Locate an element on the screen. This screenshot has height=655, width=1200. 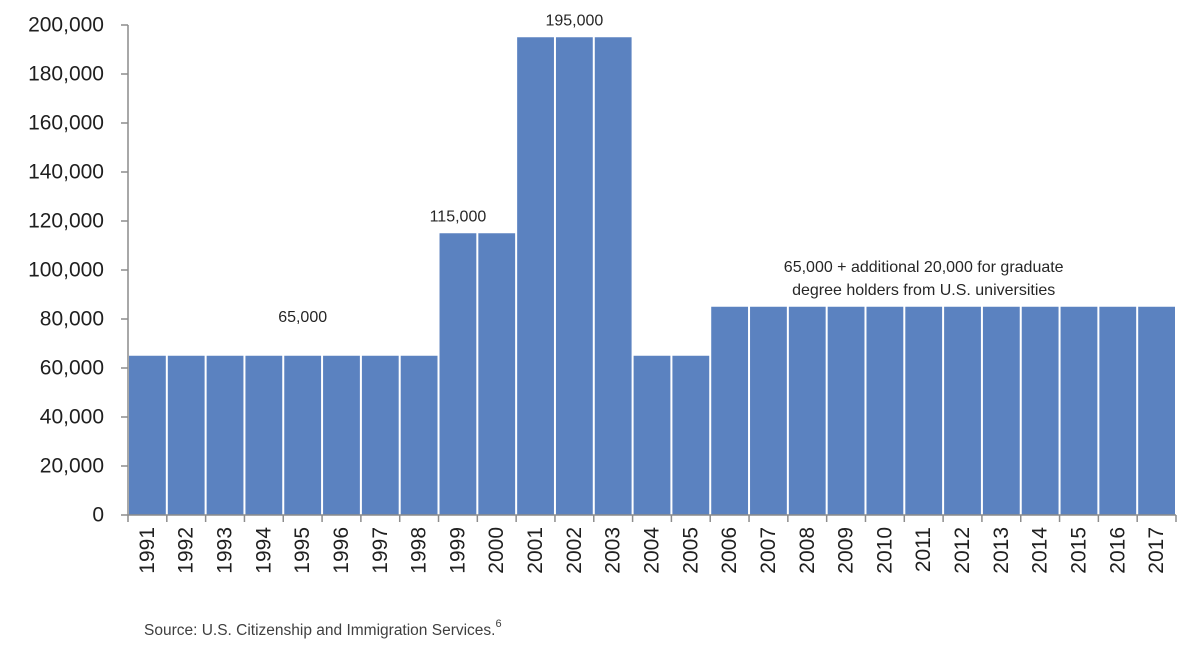
x-tick-label: 1997 is located at coordinates (380, 550).